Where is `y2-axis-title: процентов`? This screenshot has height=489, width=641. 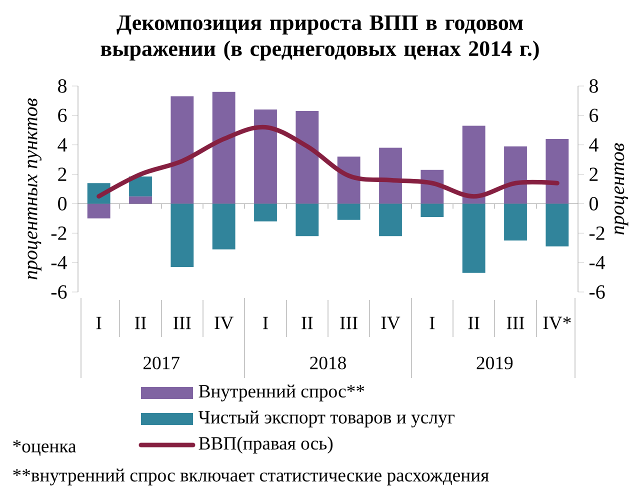 y2-axis-title: процентов is located at coordinates (621, 188).